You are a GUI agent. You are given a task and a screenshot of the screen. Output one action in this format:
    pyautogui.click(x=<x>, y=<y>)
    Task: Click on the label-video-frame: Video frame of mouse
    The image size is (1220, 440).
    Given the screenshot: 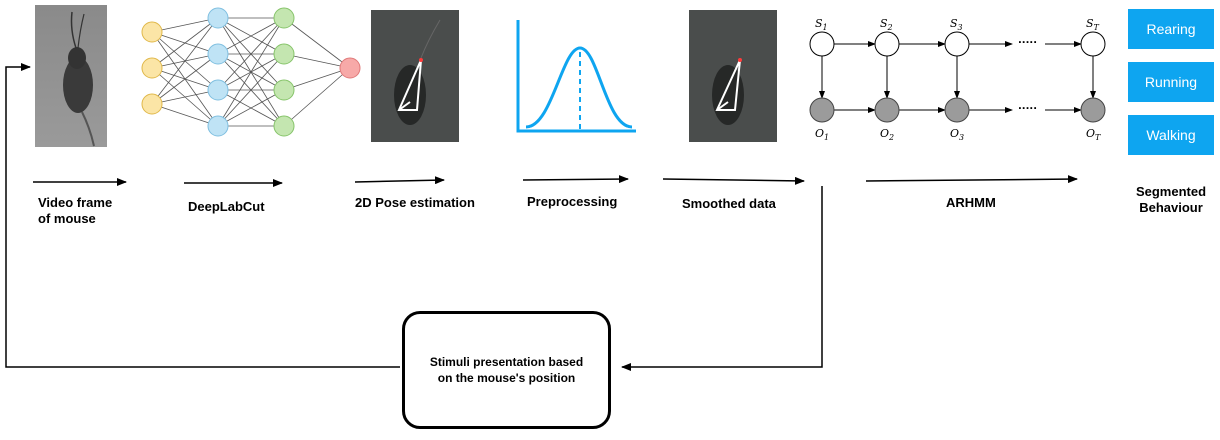 What is the action you would take?
    pyautogui.click(x=75, y=211)
    